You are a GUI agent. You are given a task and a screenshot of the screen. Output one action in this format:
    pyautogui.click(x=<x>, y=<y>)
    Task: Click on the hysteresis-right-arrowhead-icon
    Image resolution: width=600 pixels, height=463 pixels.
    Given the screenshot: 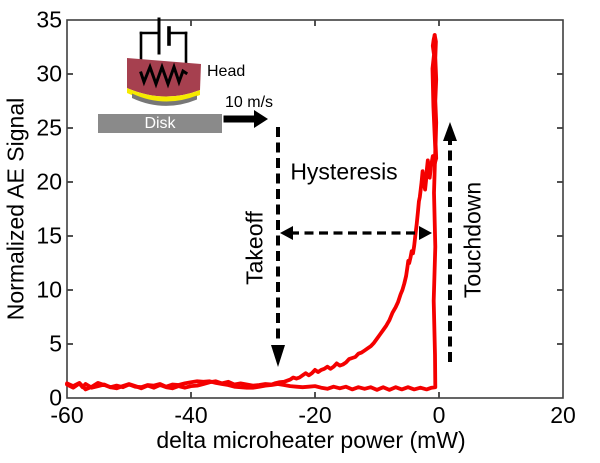 What is the action you would take?
    pyautogui.click(x=425, y=233)
    